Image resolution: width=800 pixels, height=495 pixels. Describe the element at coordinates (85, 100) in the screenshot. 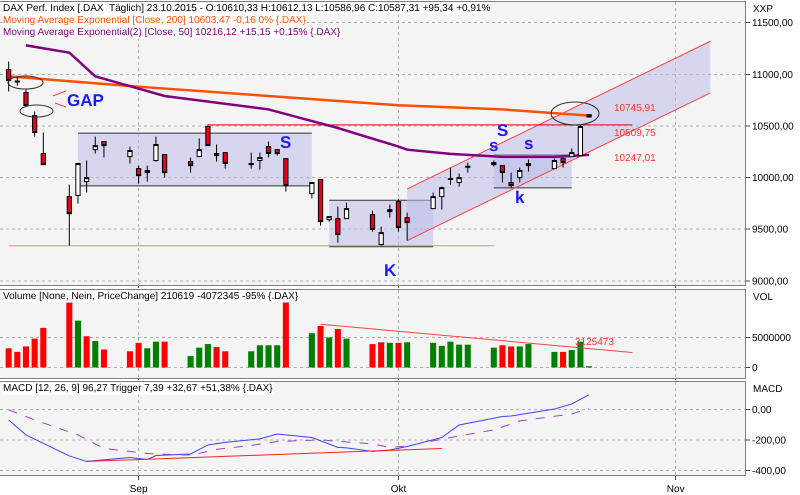

I see `annotation: GAP` at that location.